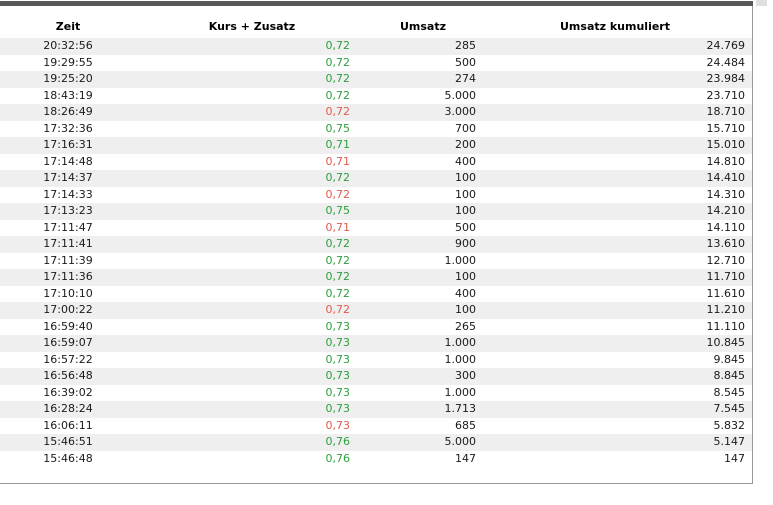 This screenshot has width=773, height=505. Describe the element at coordinates (376, 359) in the screenshot. I see `table-row: 16:57:22 0,73 1.000 9.845` at that location.